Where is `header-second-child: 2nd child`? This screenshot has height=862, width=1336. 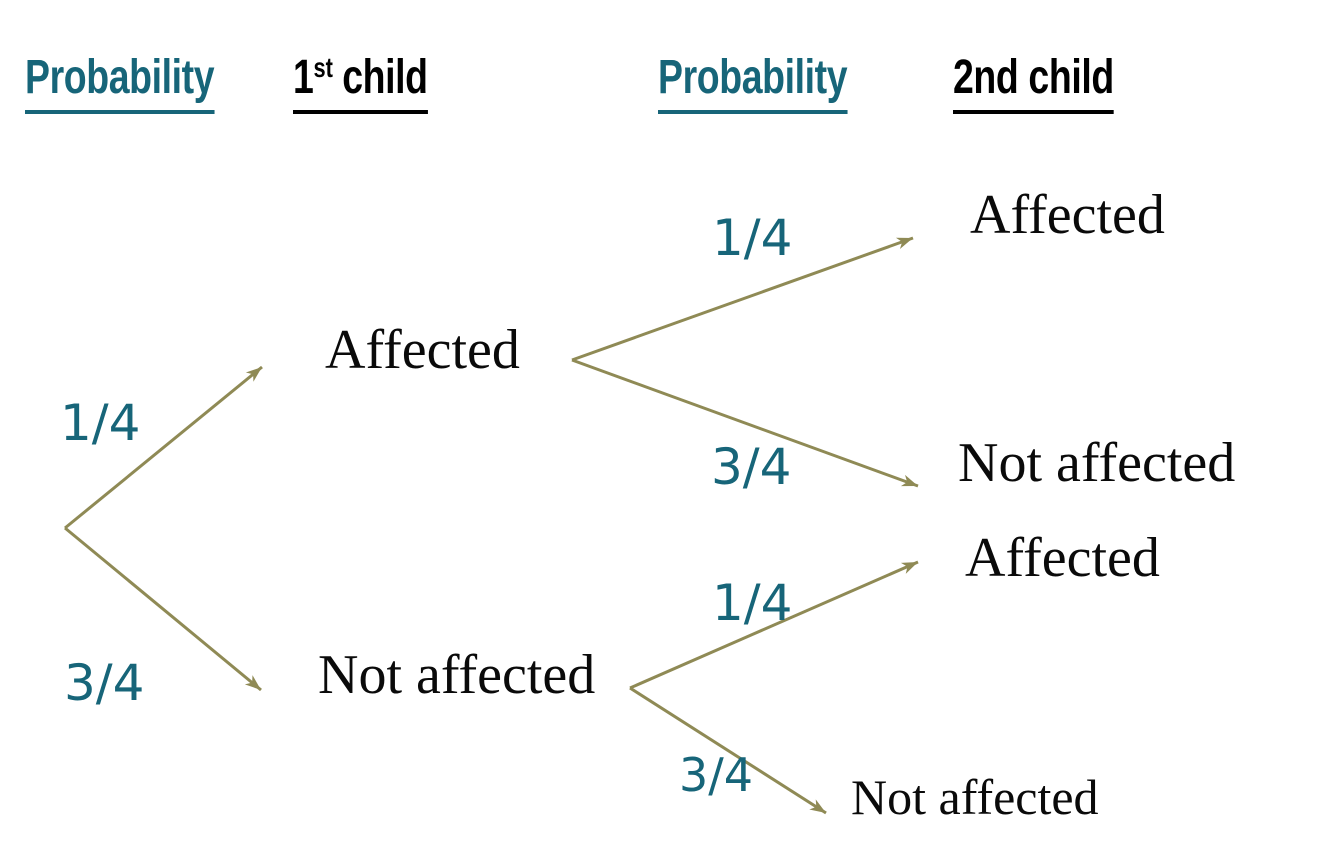 header-second-child: 2nd child is located at coordinates (1033, 84).